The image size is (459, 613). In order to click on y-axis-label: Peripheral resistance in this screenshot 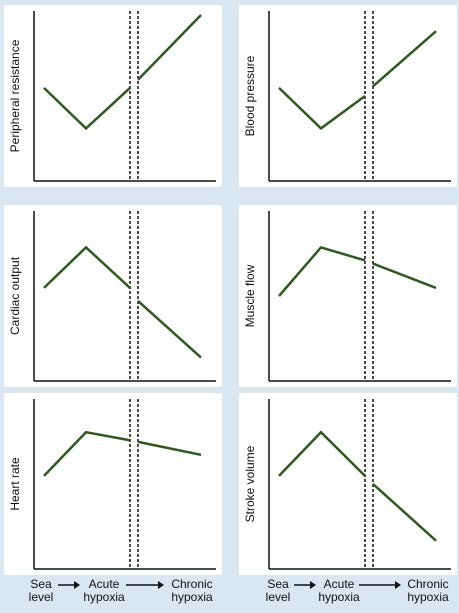, I will do `click(15, 95)`.